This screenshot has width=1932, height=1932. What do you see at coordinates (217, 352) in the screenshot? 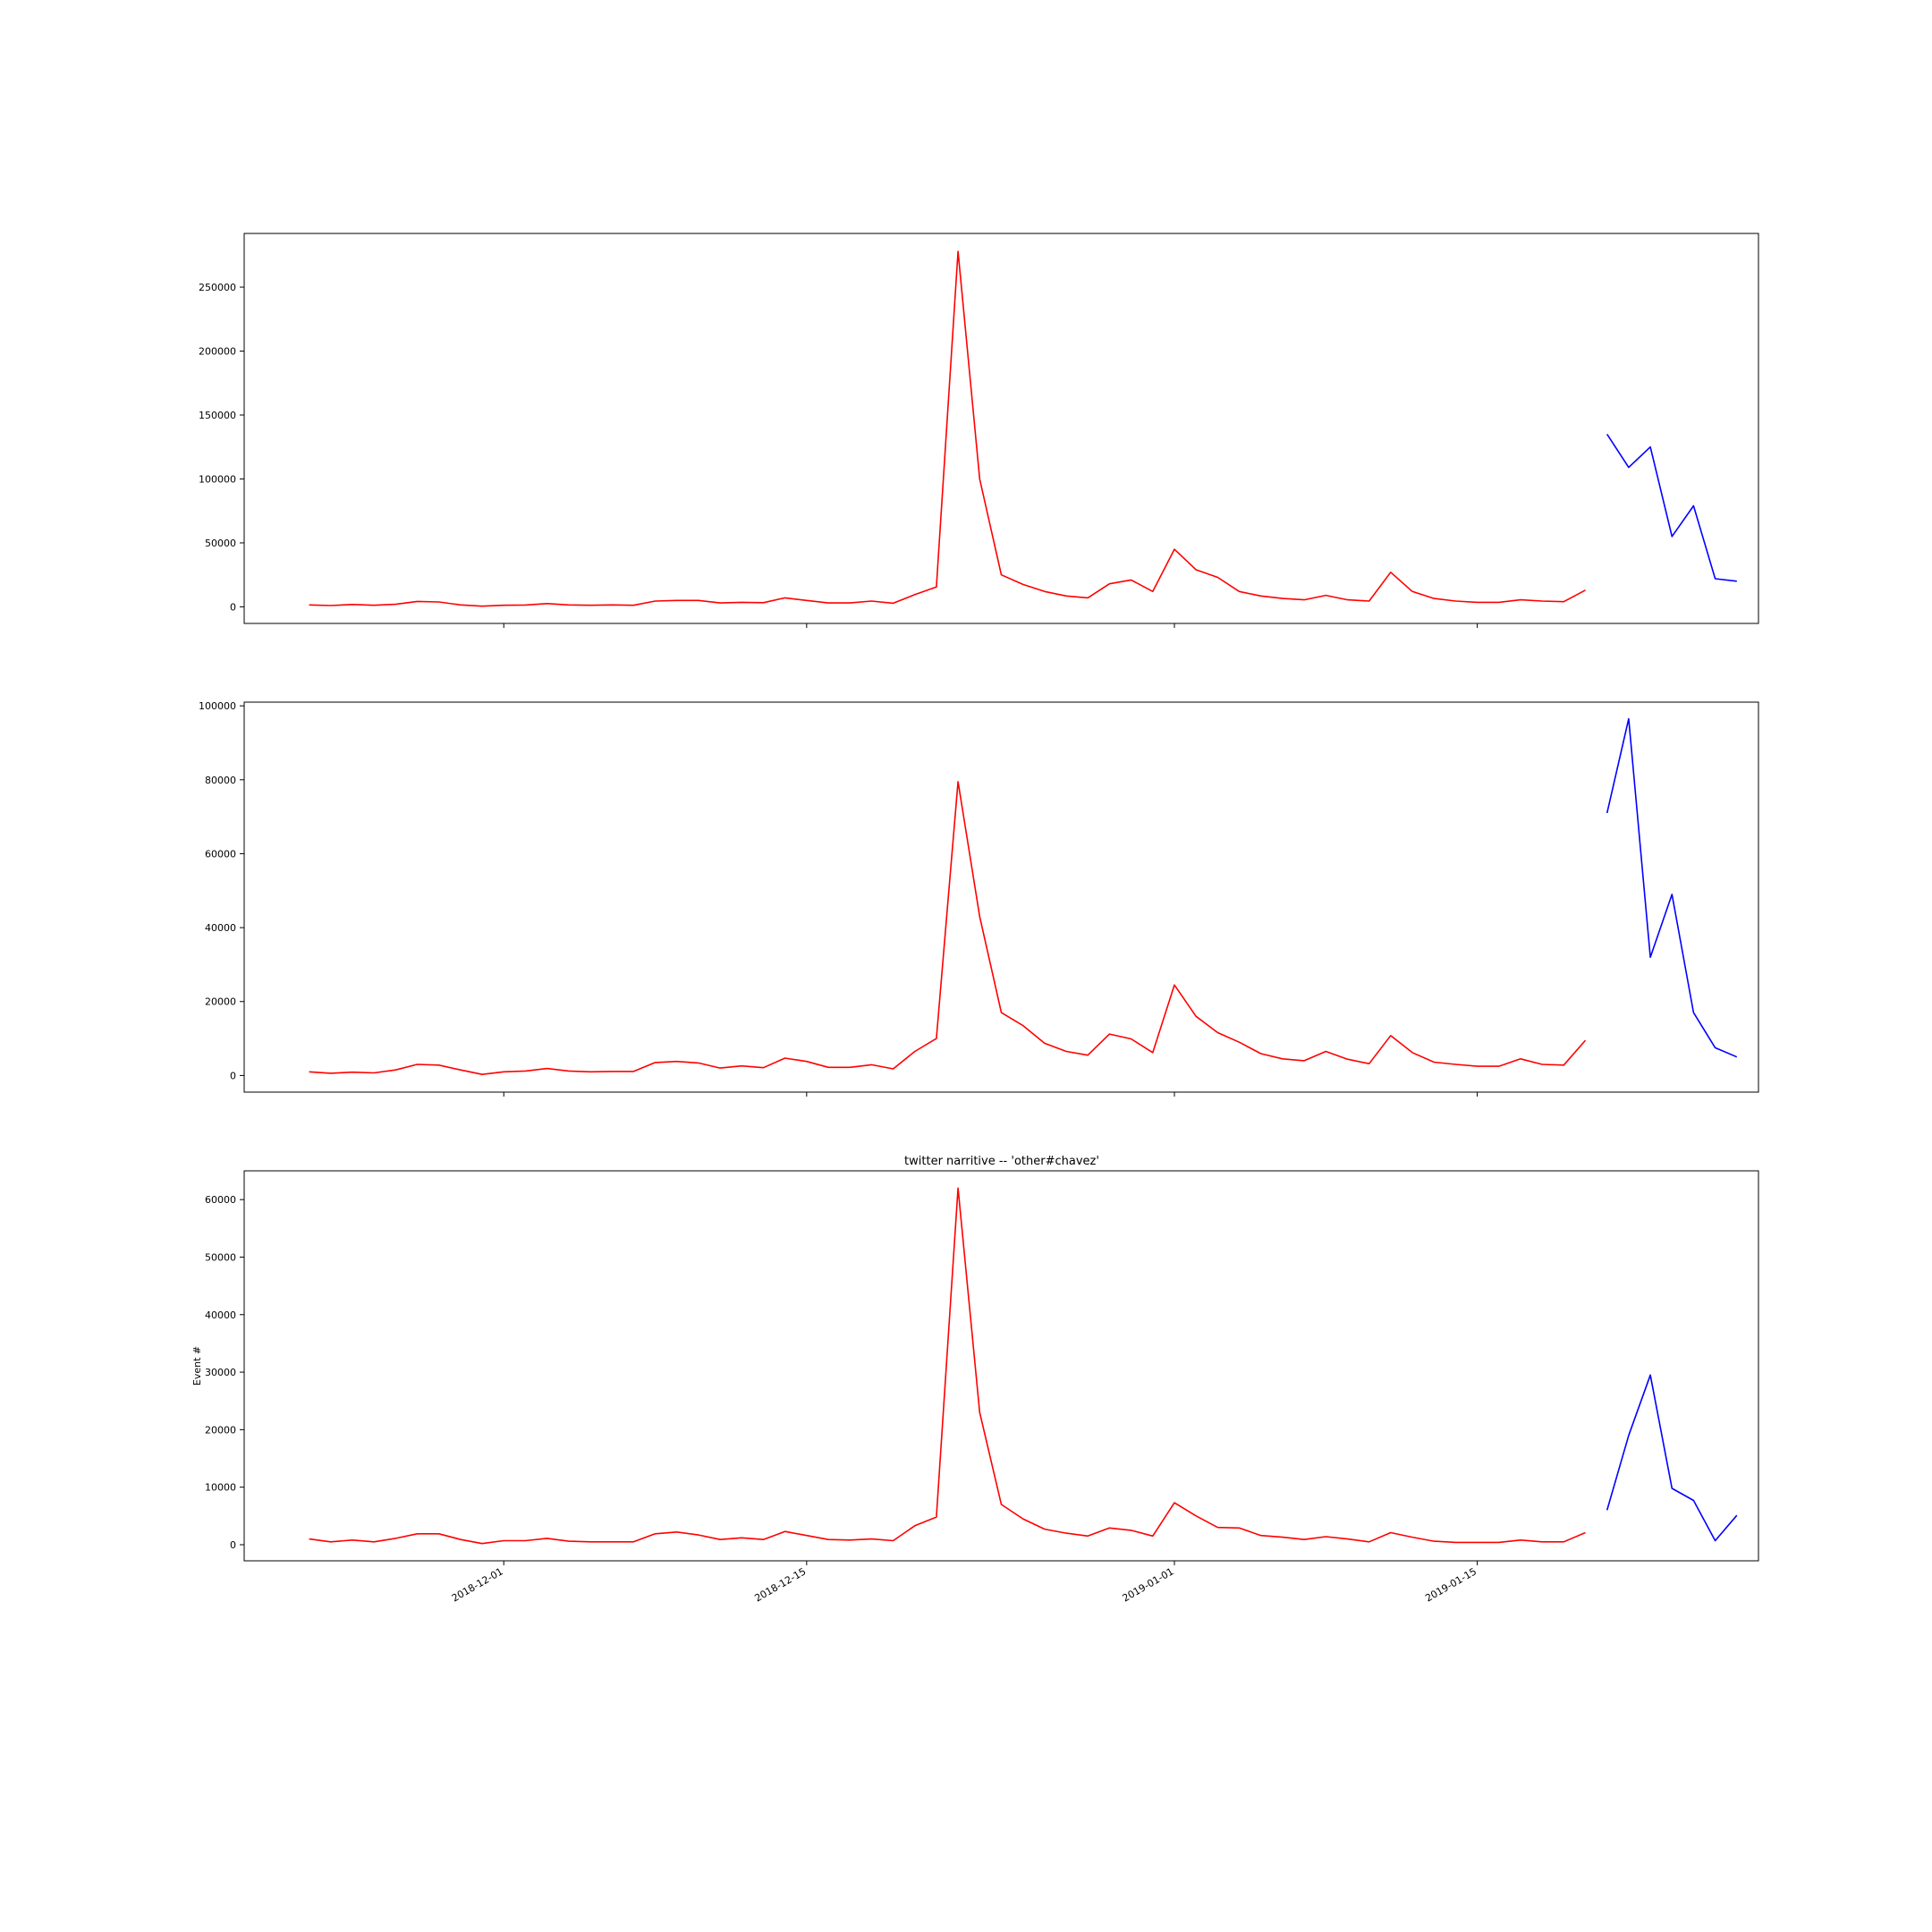
I see `y-tick-label: 200000` at bounding box center [217, 352].